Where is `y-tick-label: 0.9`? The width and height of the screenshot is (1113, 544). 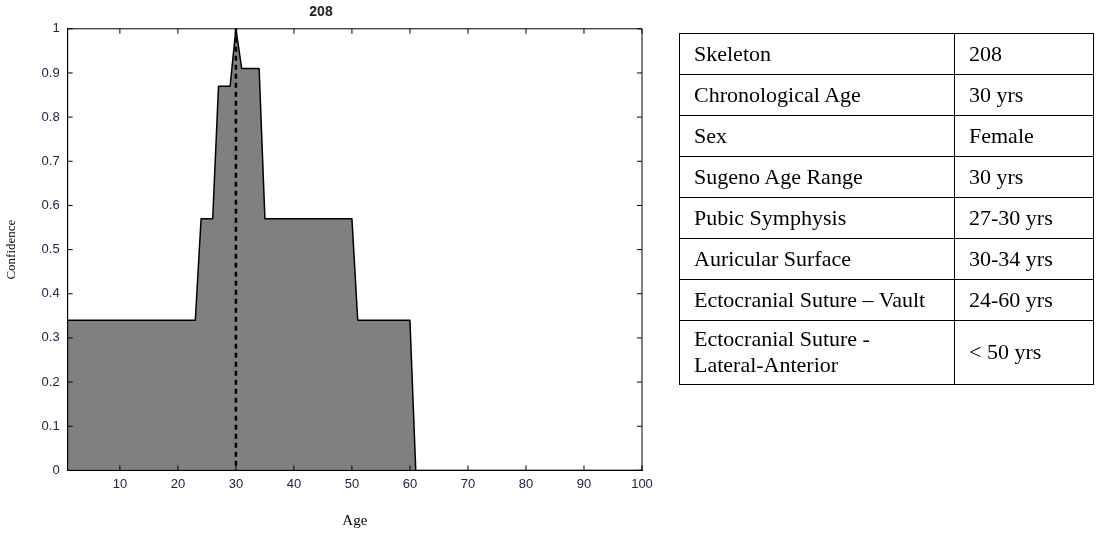
y-tick-label: 0.9 is located at coordinates (50, 72).